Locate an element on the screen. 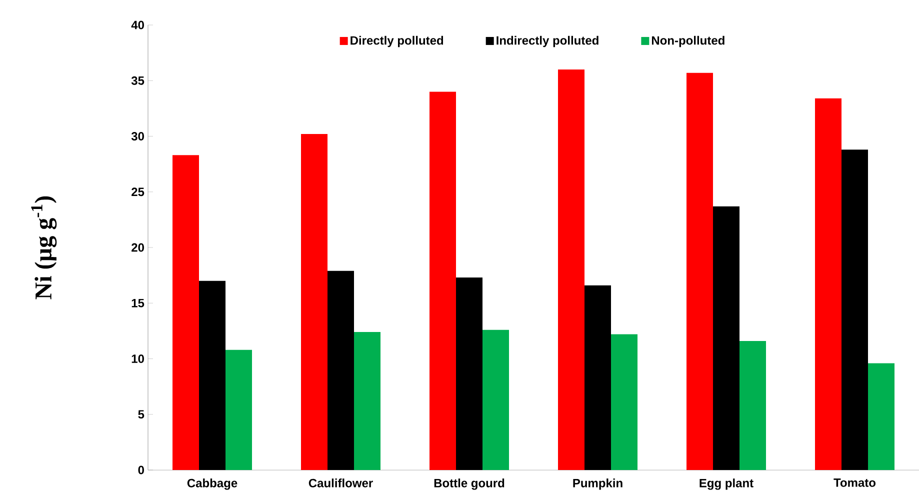  y-tick-label: 30 is located at coordinates (137, 136).